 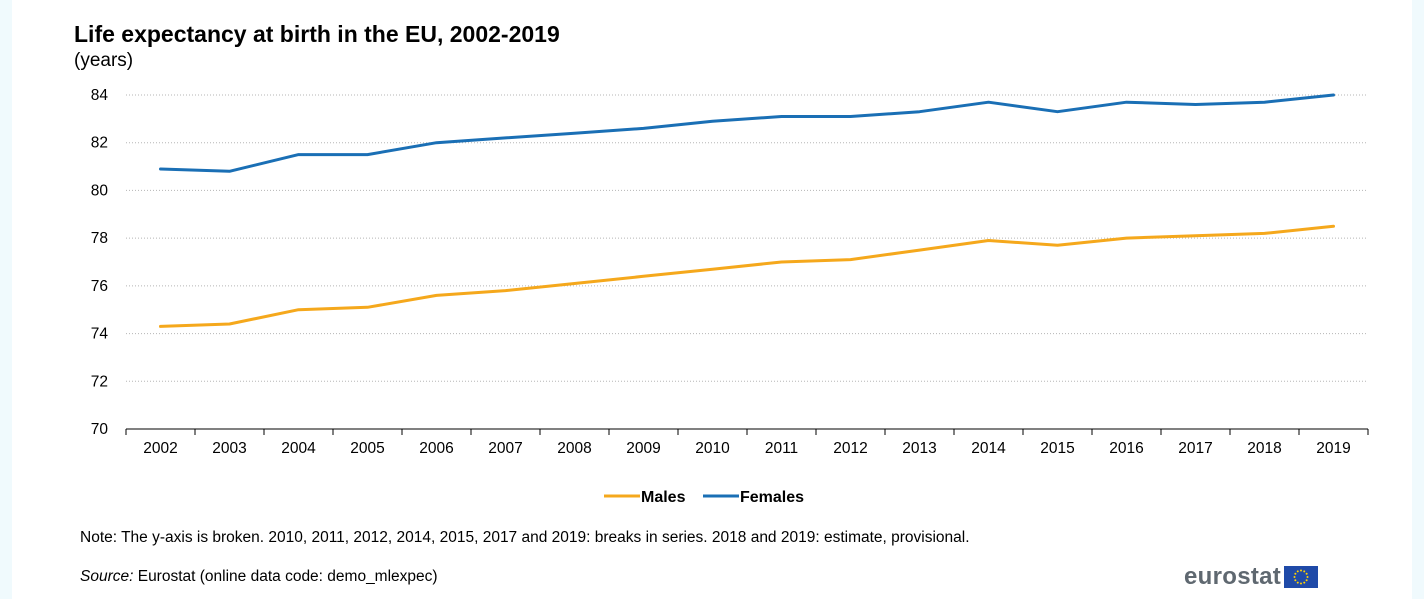 What do you see at coordinates (298, 448) in the screenshot?
I see `x-tick-label: 2004` at bounding box center [298, 448].